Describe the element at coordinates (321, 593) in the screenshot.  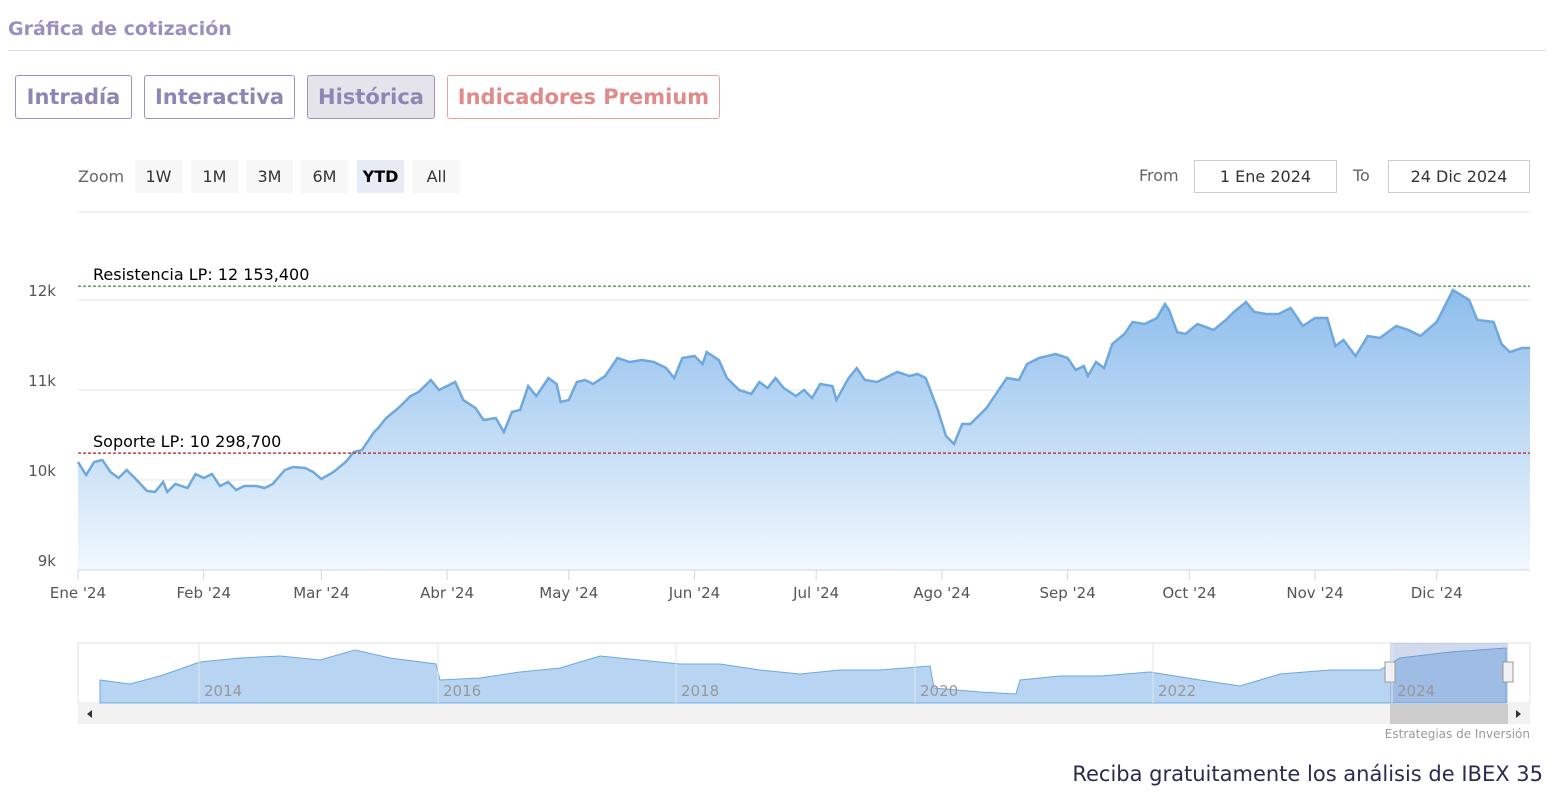
I see `x-tick-label: Mar '24` at that location.